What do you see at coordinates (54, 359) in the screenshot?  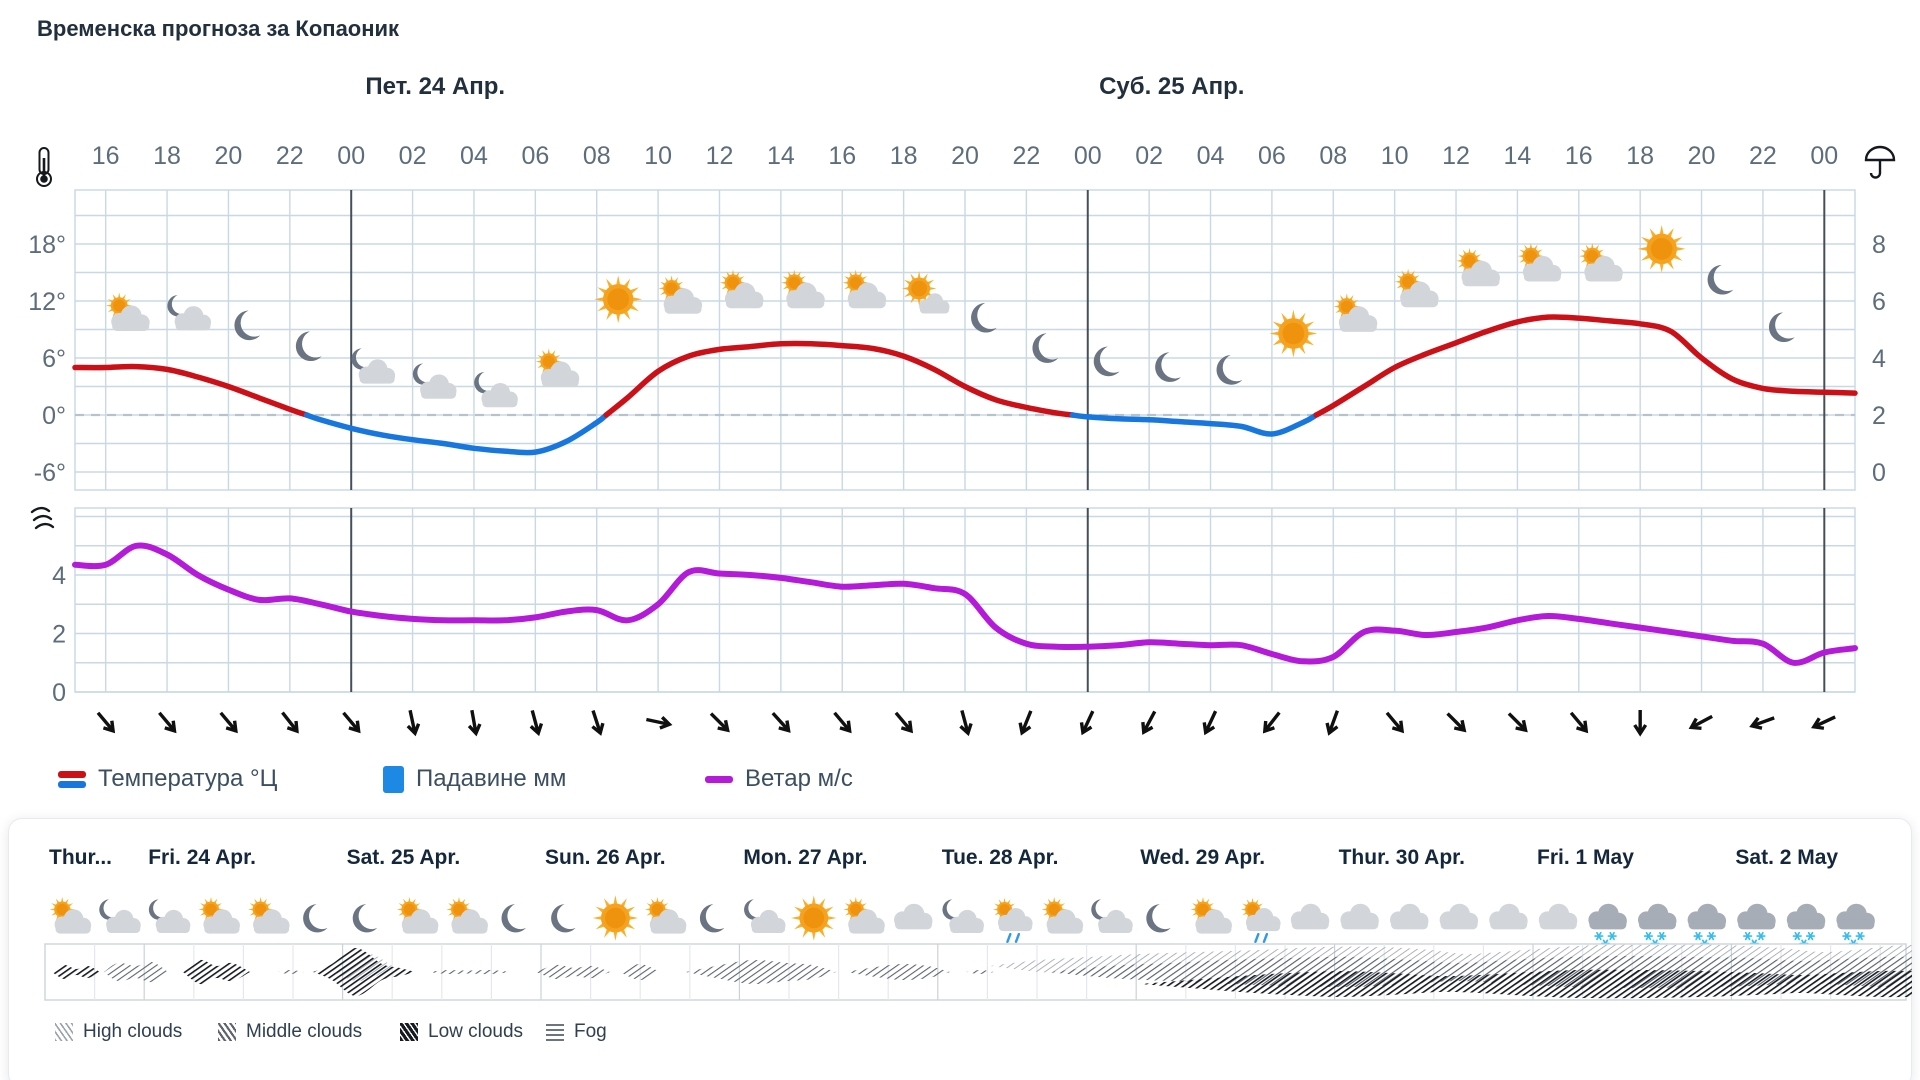 I see `temp-axis-label: 6°` at bounding box center [54, 359].